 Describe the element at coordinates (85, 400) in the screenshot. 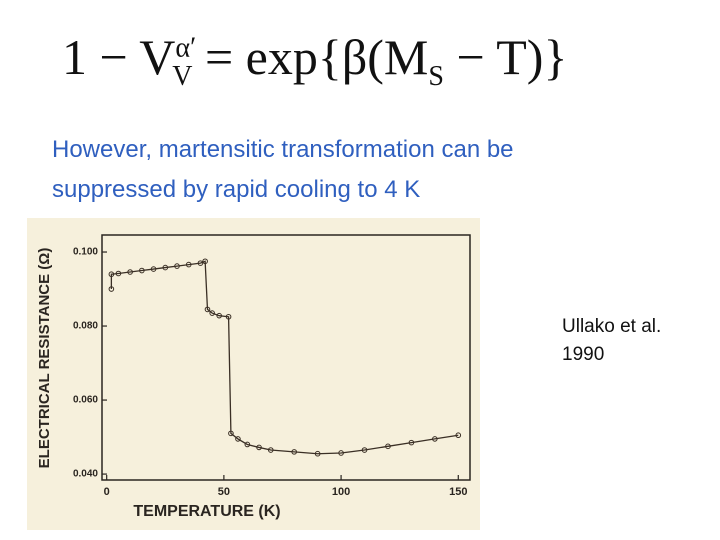

I see `y-tick-label: 0.060` at that location.